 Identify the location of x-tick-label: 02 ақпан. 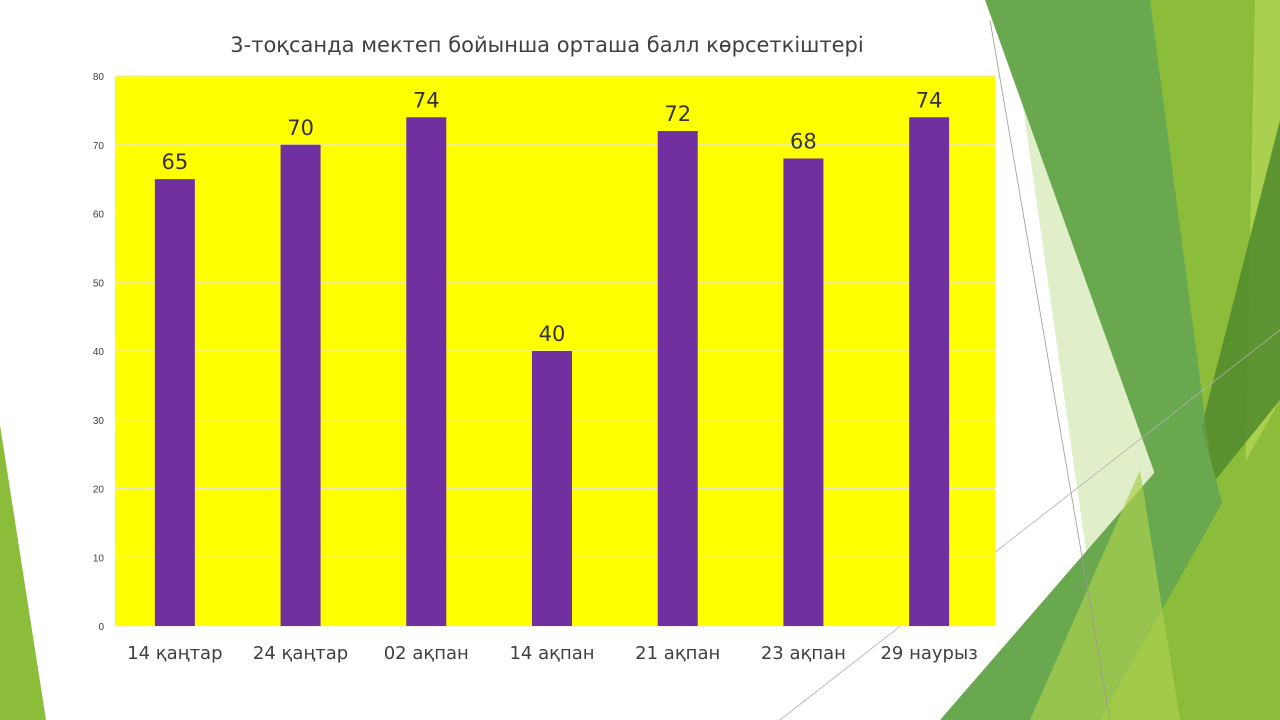
(426, 653).